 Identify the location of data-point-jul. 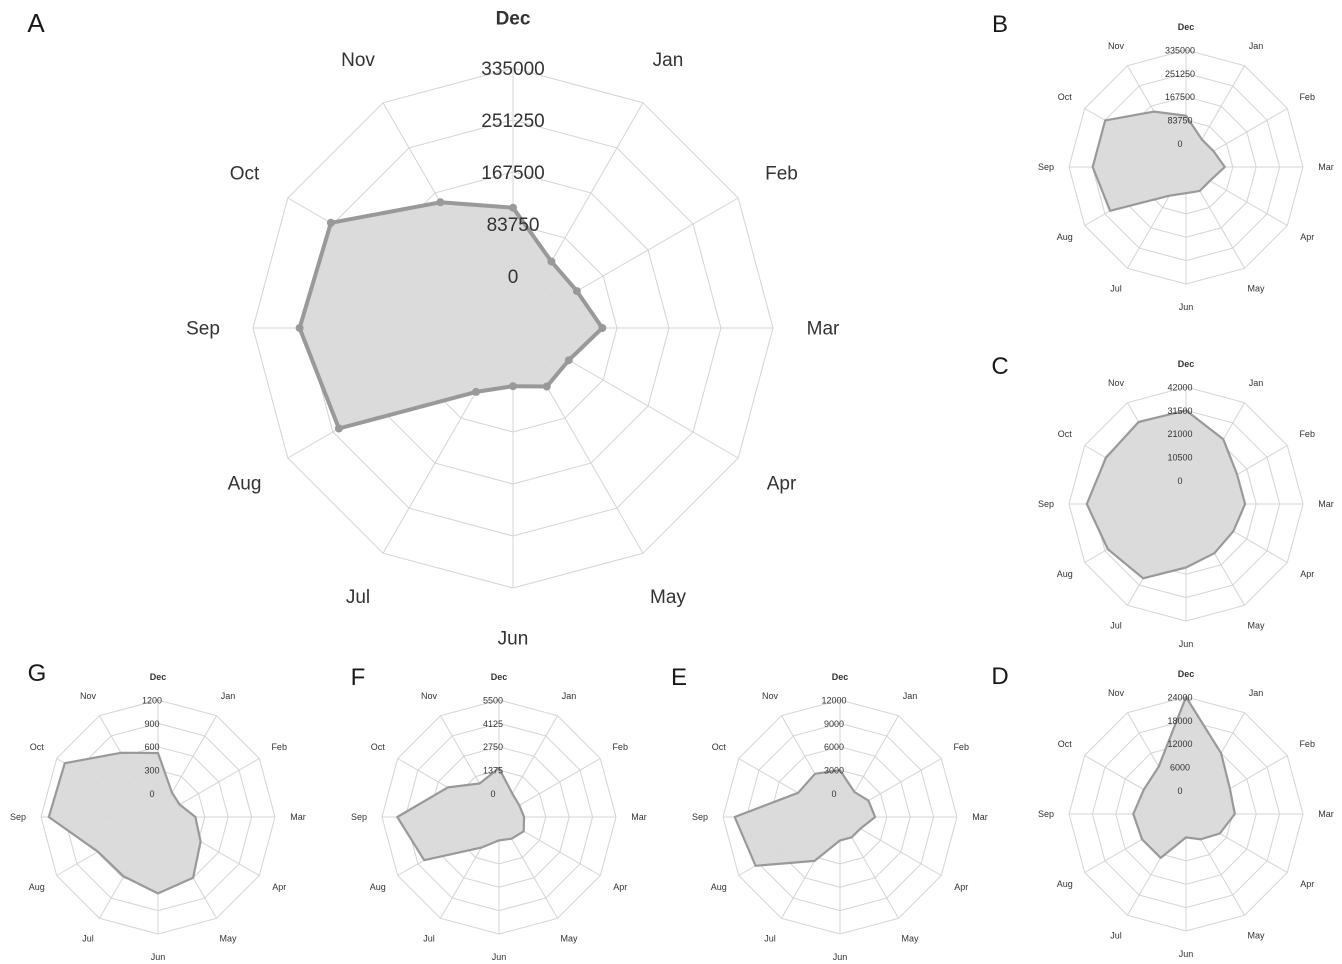
(476, 391).